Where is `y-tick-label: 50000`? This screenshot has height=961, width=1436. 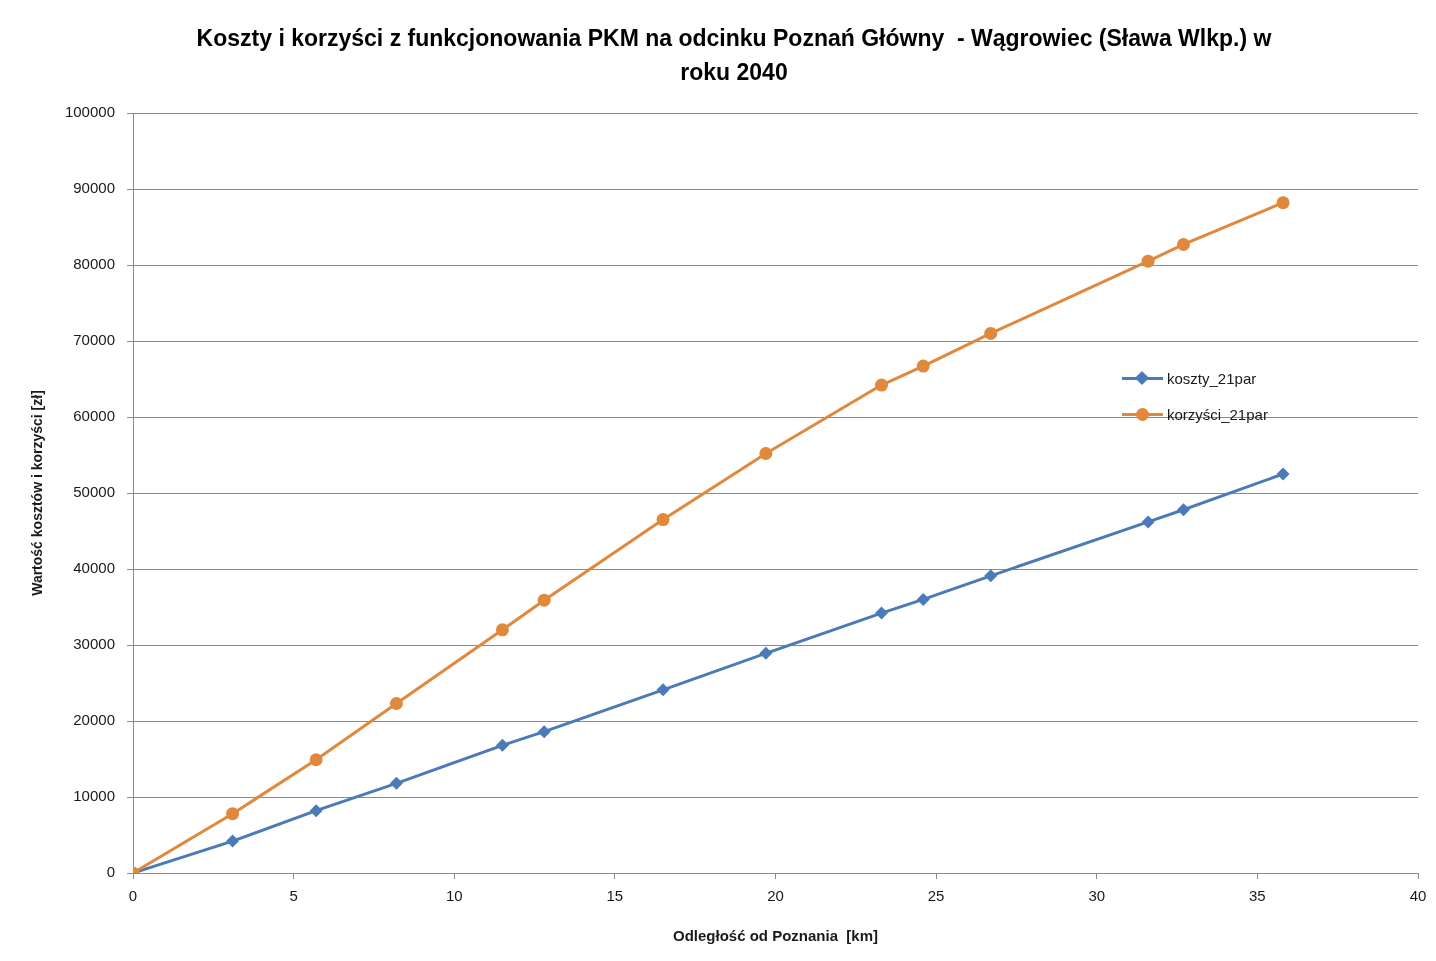
y-tick-label: 50000 is located at coordinates (94, 492).